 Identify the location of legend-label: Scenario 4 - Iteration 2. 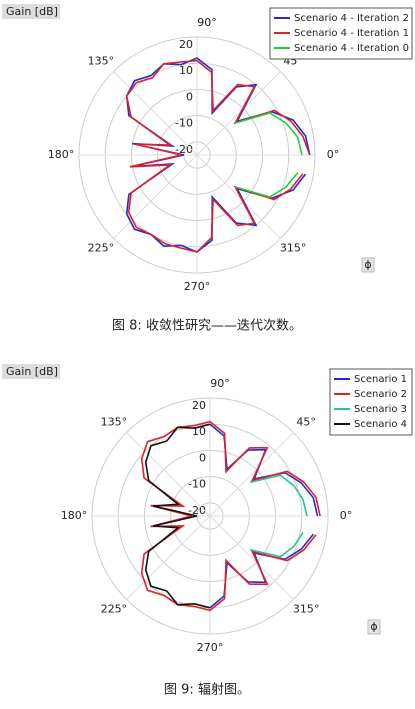
(351, 18).